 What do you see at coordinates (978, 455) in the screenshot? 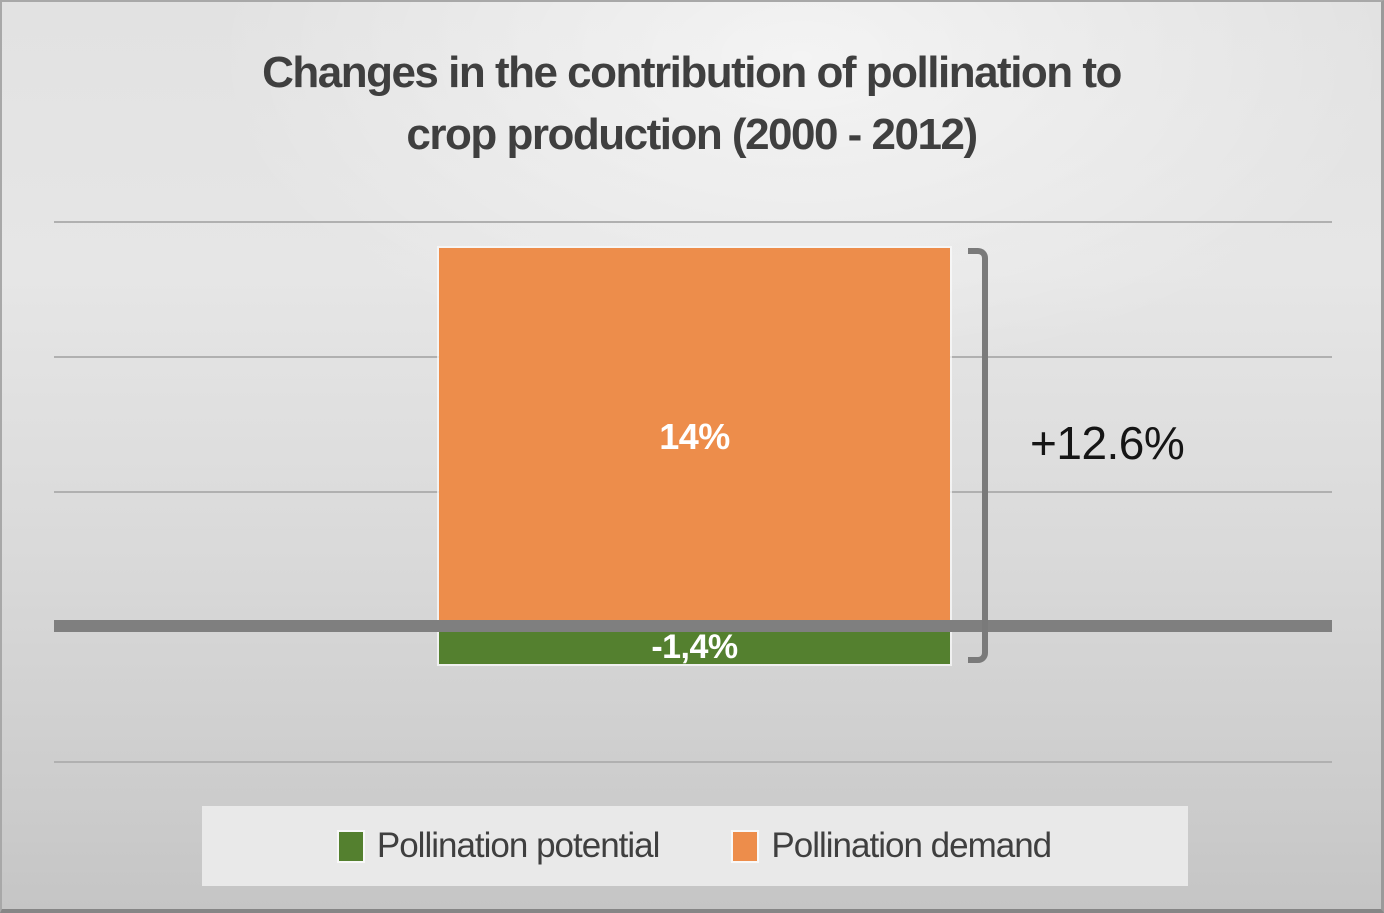
I see `change-bracket` at bounding box center [978, 455].